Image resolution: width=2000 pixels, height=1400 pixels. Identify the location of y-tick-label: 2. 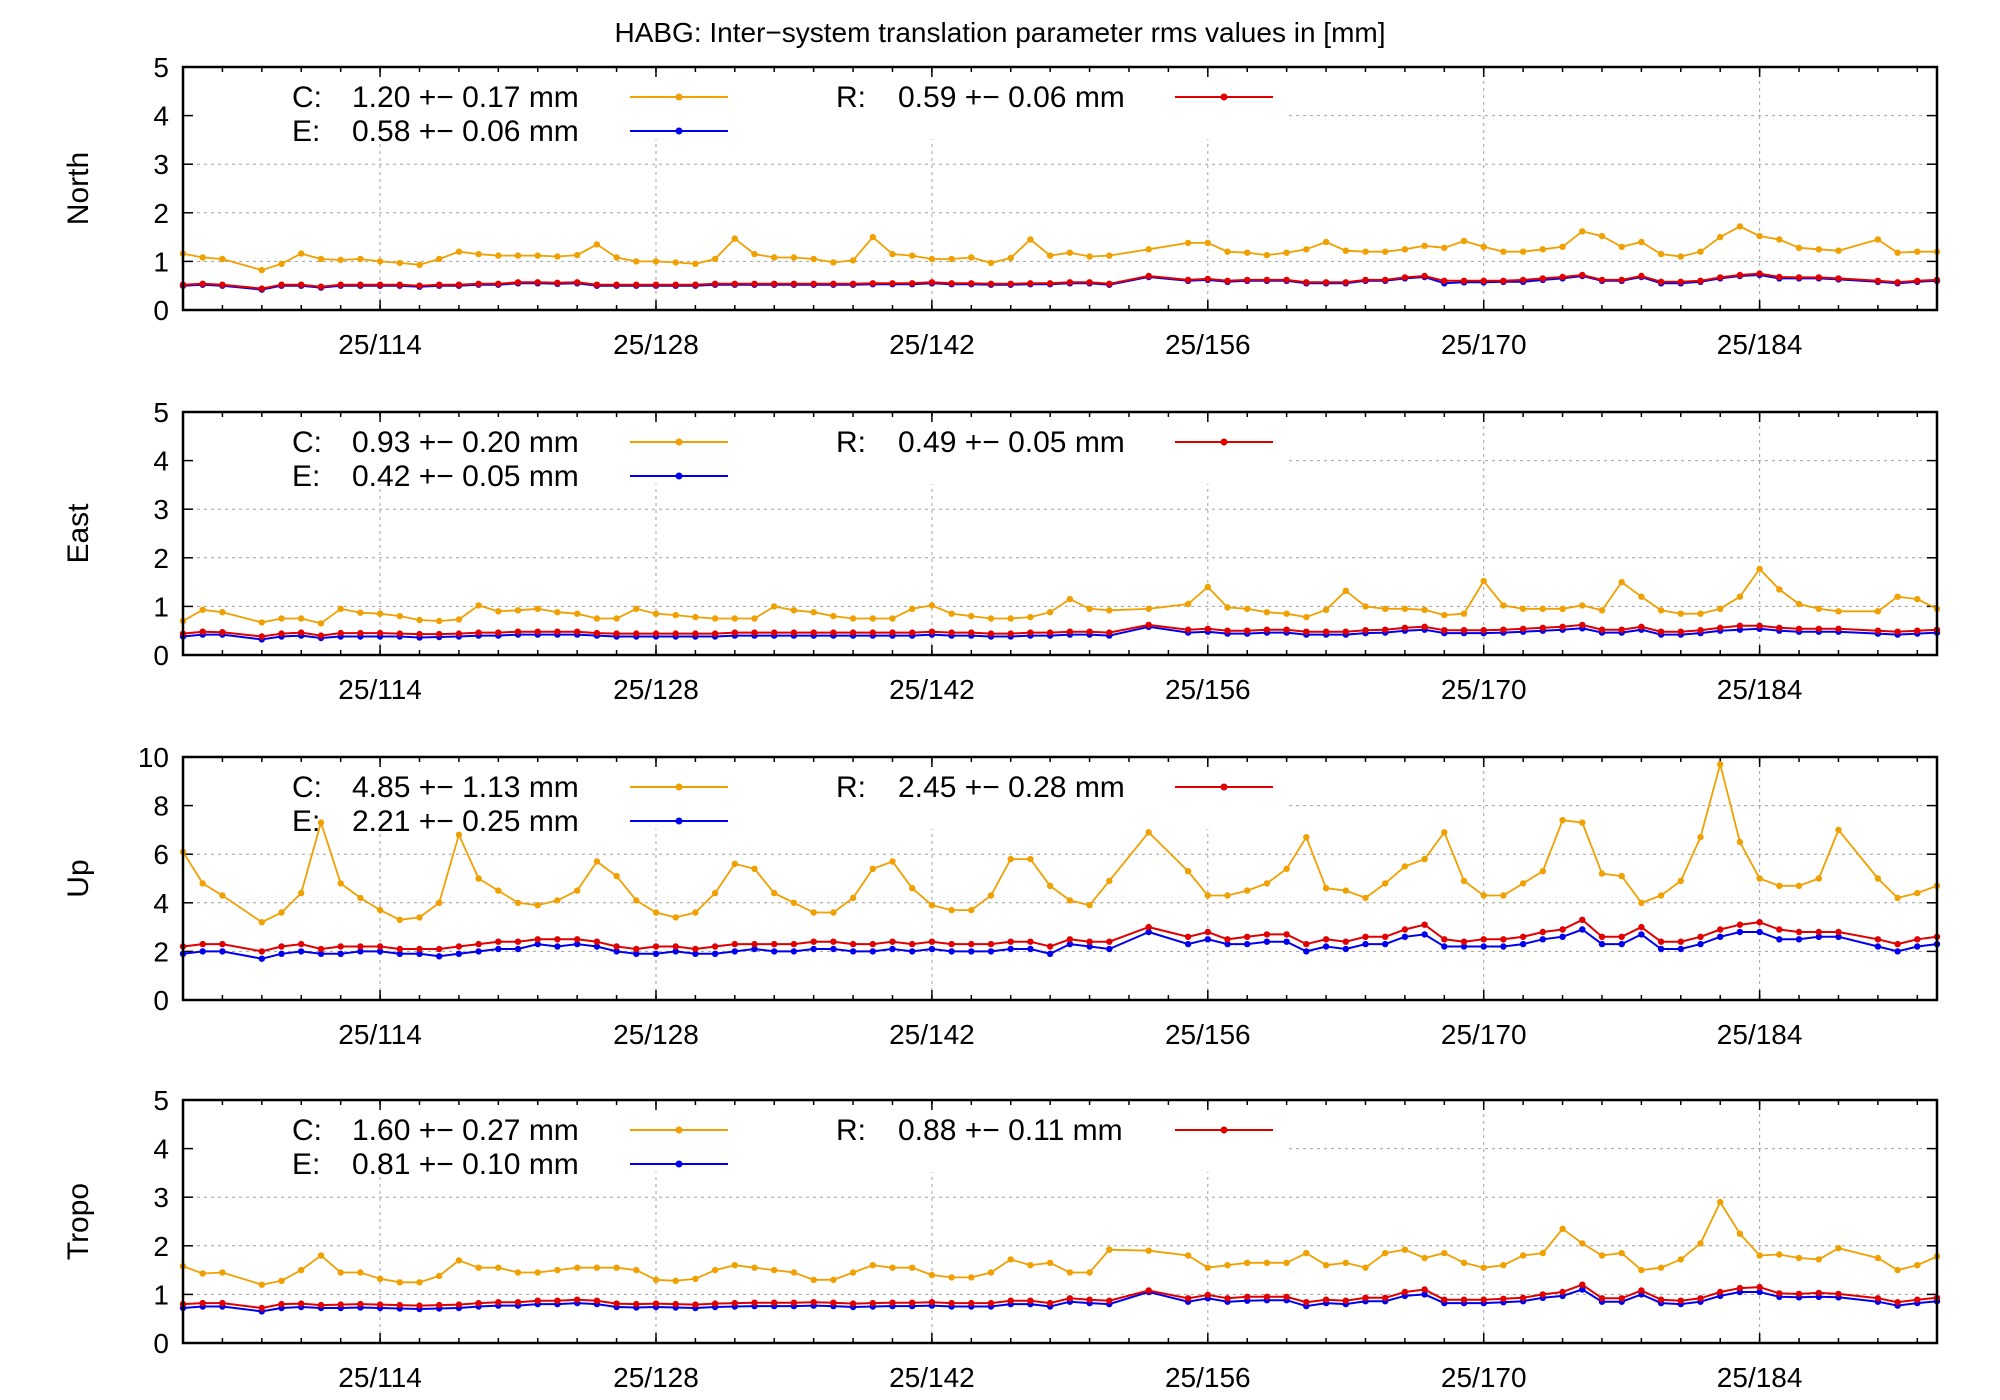
(161, 558).